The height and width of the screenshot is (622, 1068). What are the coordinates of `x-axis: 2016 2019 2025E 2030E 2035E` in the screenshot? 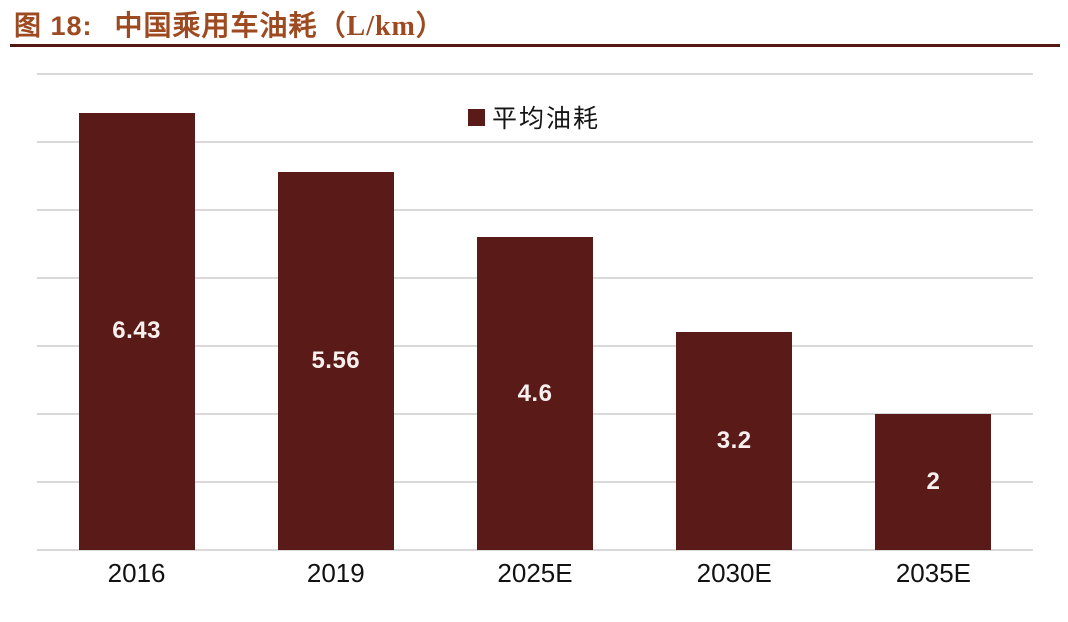 It's located at (535, 577).